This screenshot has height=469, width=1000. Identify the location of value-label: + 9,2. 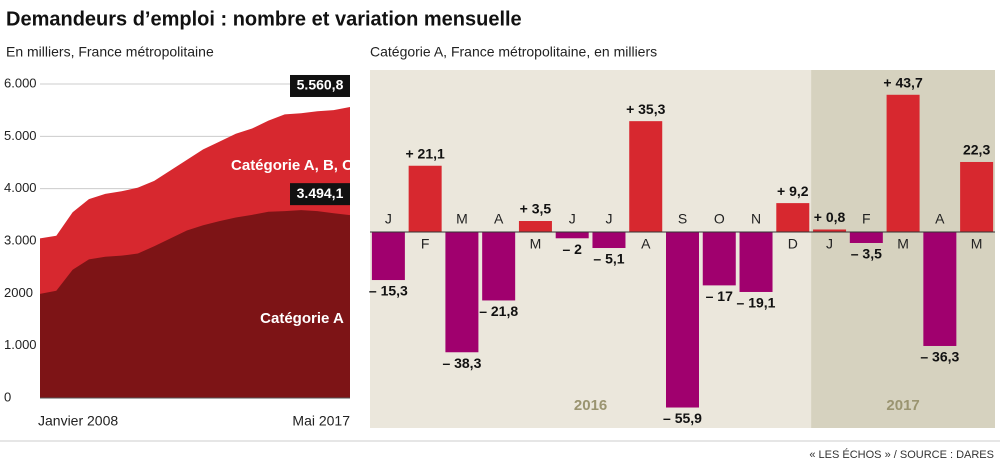
(793, 191).